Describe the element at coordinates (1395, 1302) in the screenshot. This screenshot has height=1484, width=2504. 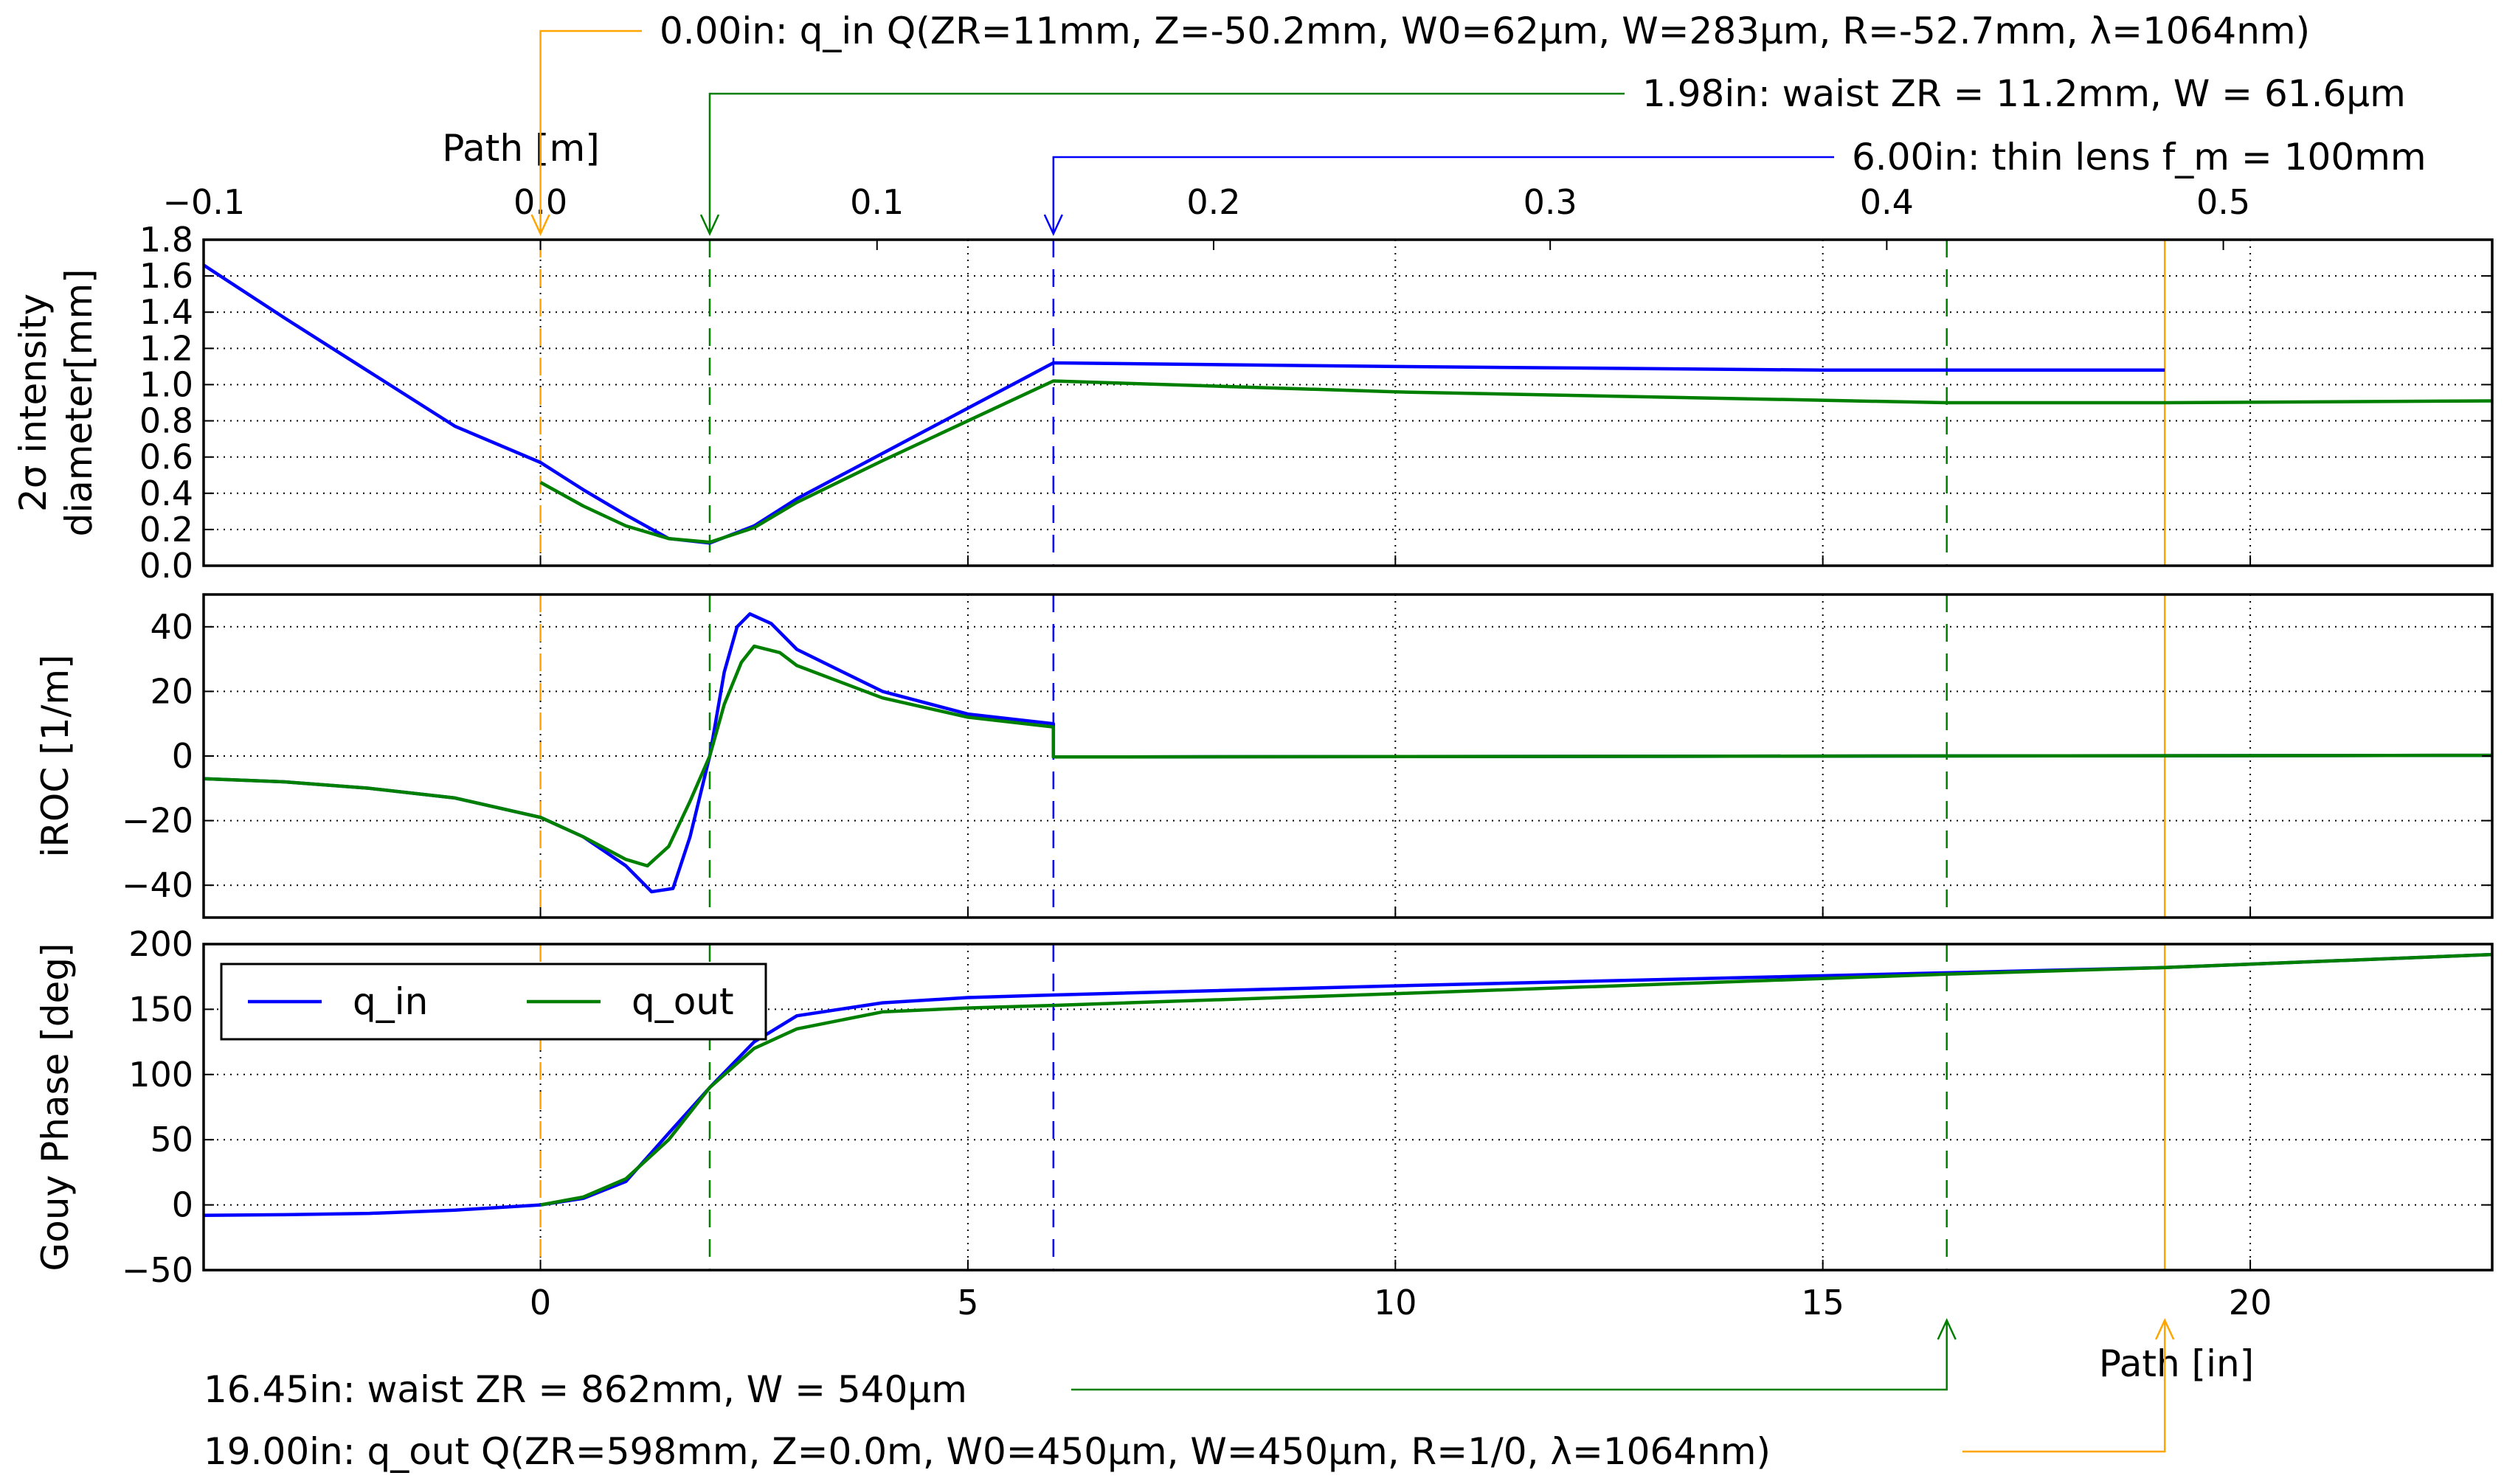
I see `x-bottom-tick-label: 10` at that location.